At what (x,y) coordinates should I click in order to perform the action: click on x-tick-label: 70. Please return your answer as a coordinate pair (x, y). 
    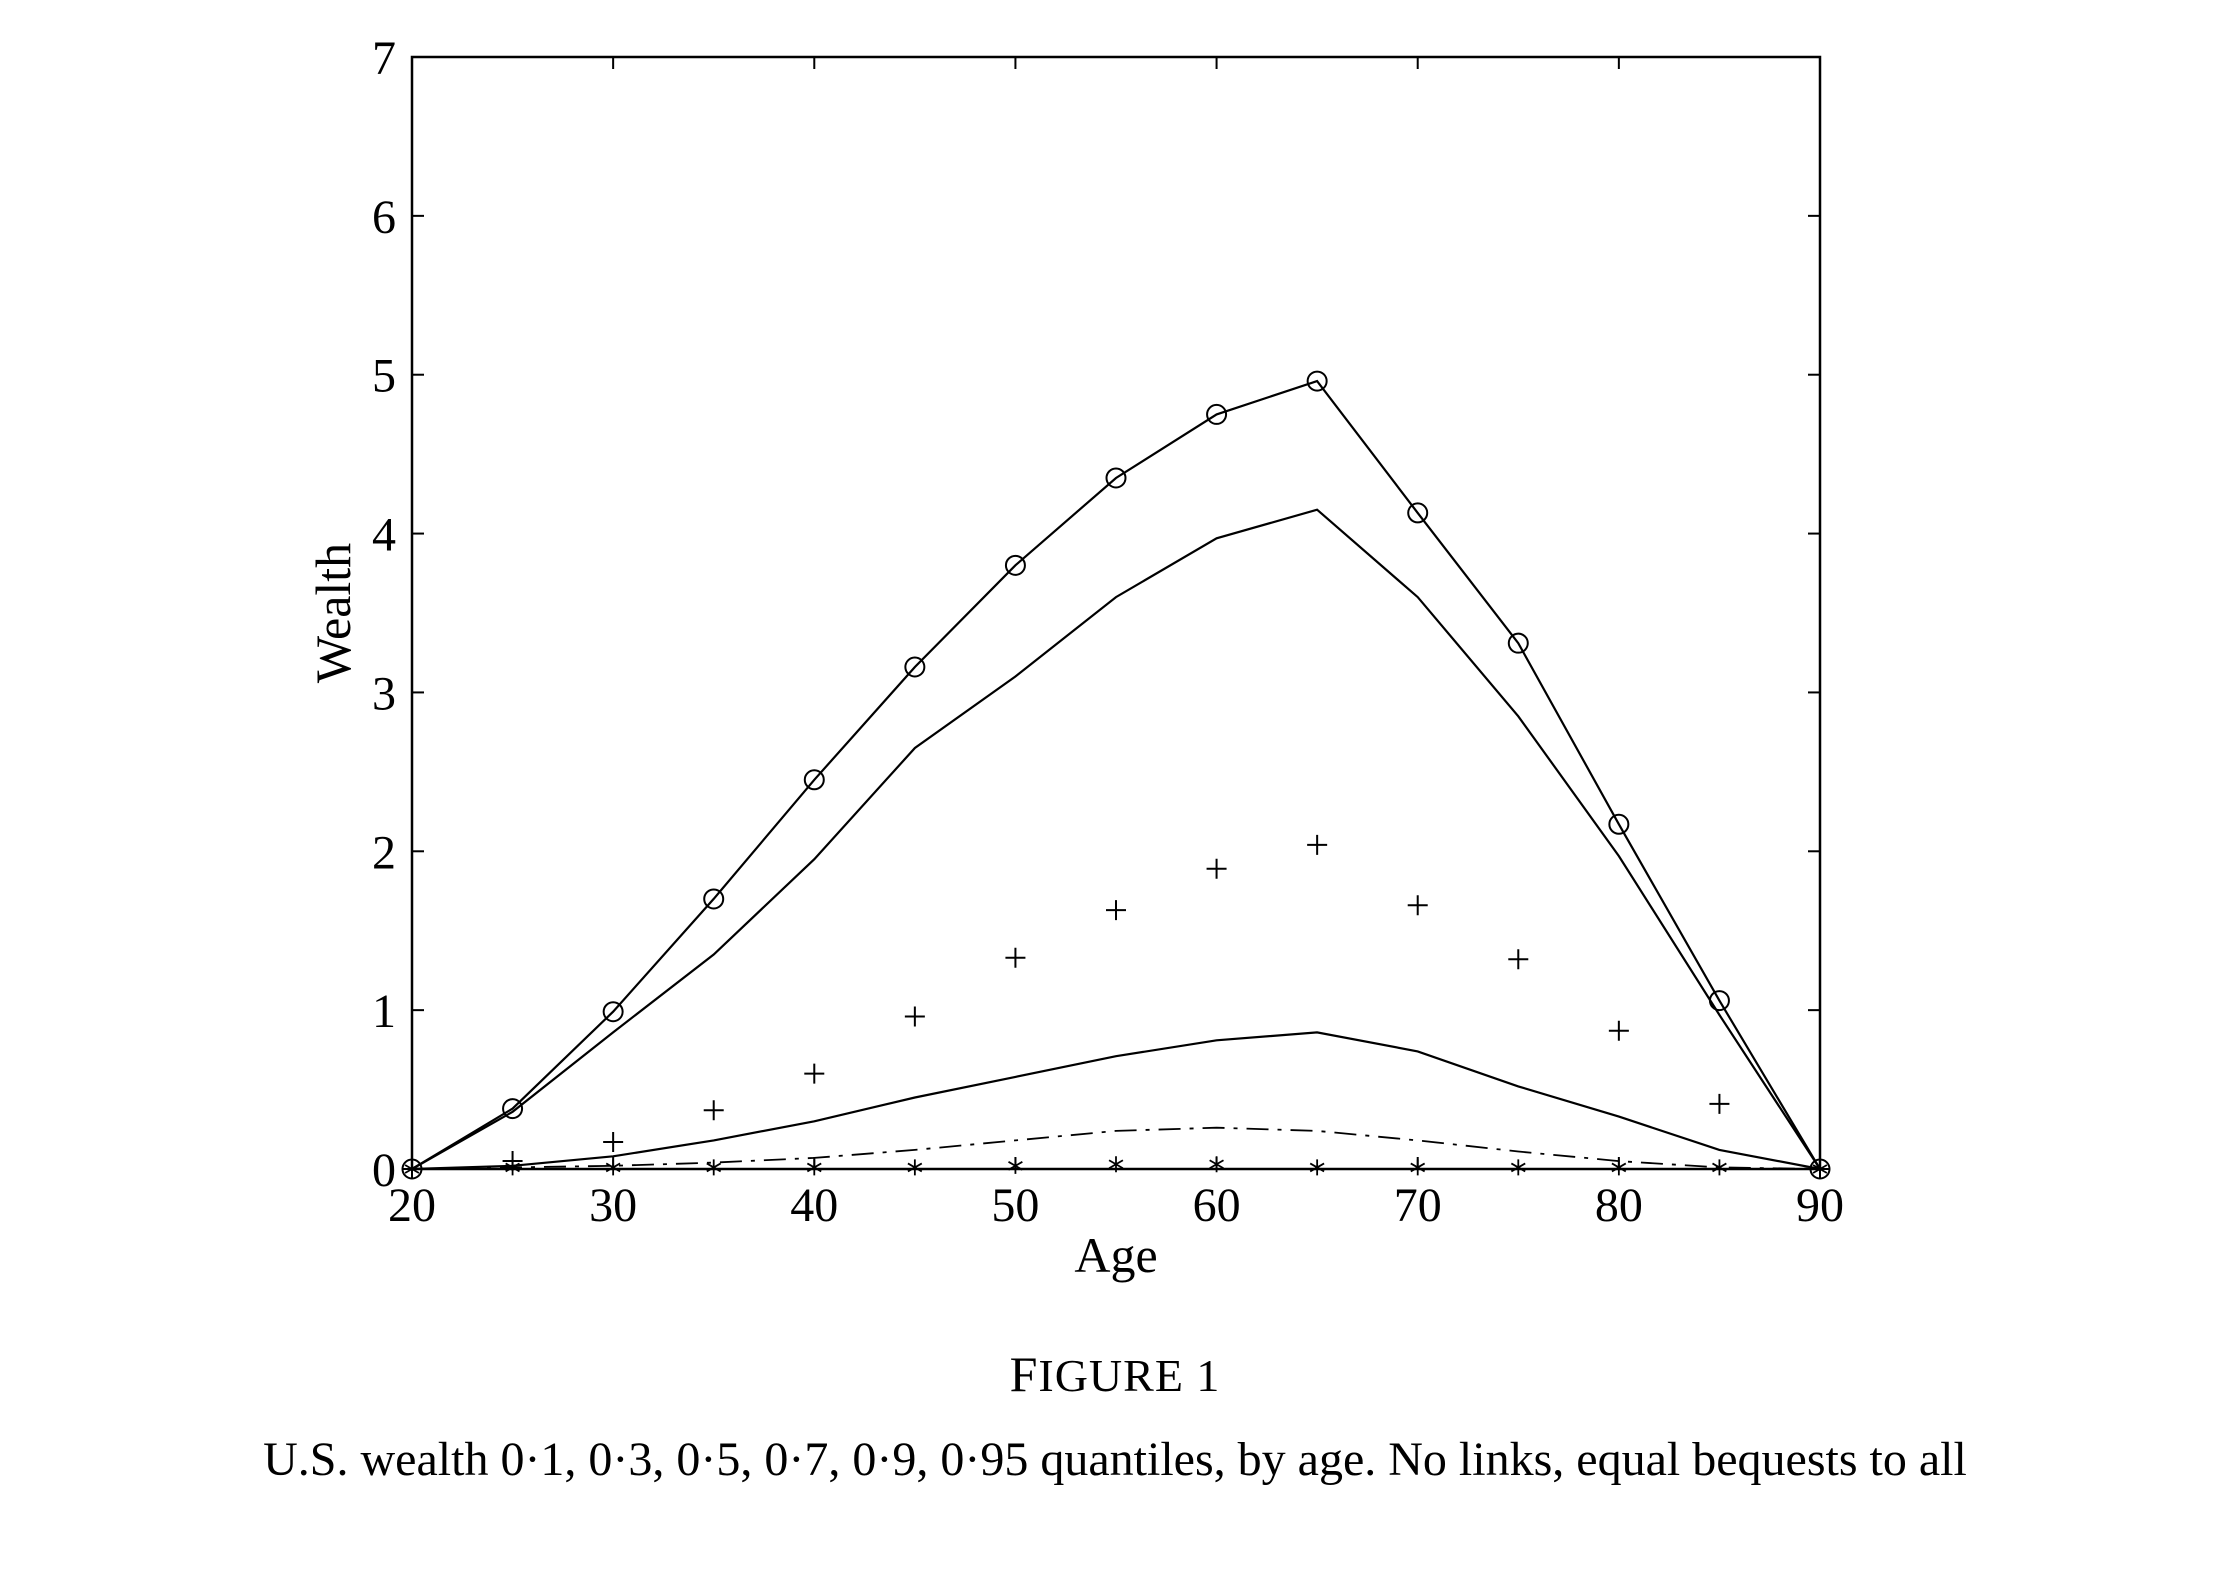
    Looking at the image, I should click on (1418, 1205).